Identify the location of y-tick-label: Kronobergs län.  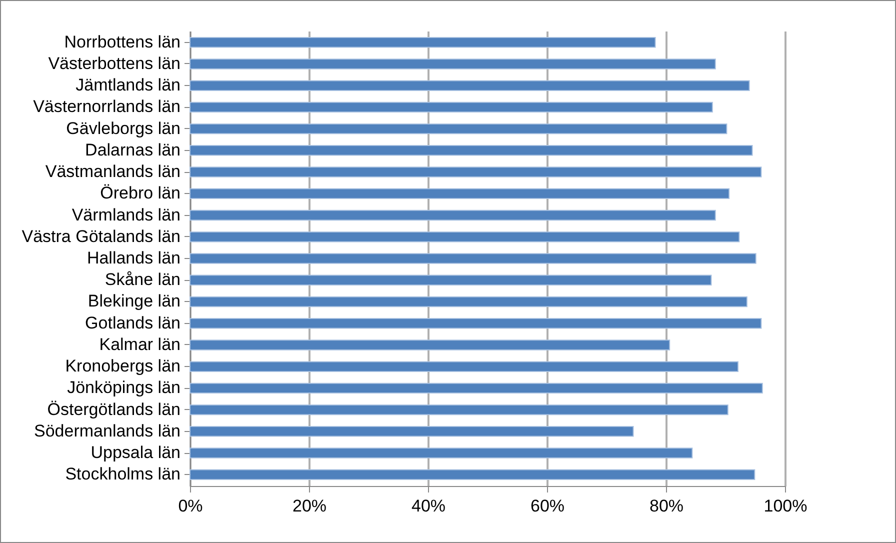
(122, 366).